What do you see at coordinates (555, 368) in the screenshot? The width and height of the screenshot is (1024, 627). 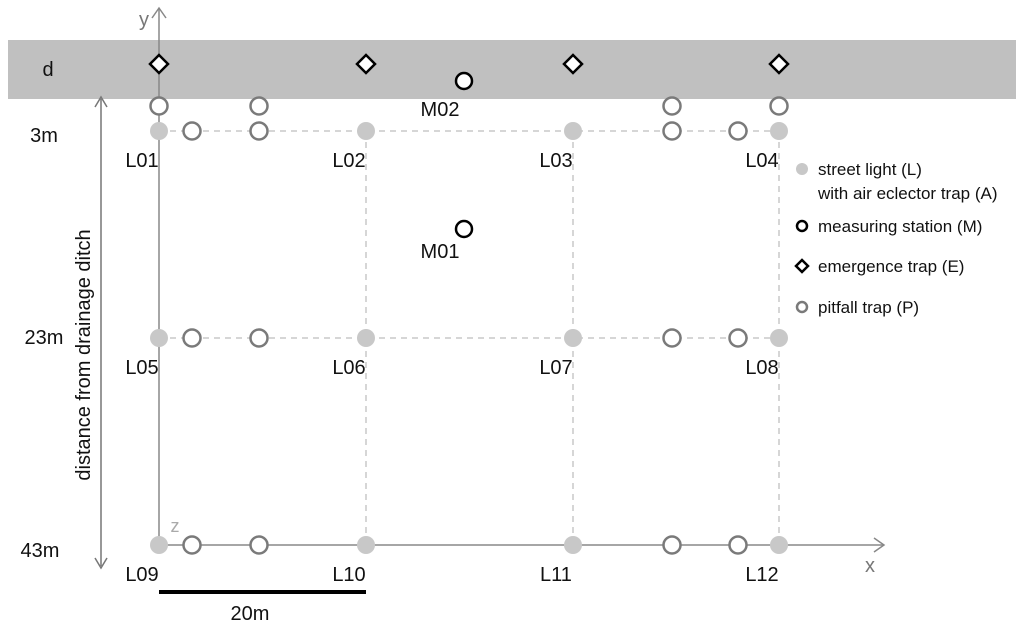 I see `street-light-label: L07` at bounding box center [555, 368].